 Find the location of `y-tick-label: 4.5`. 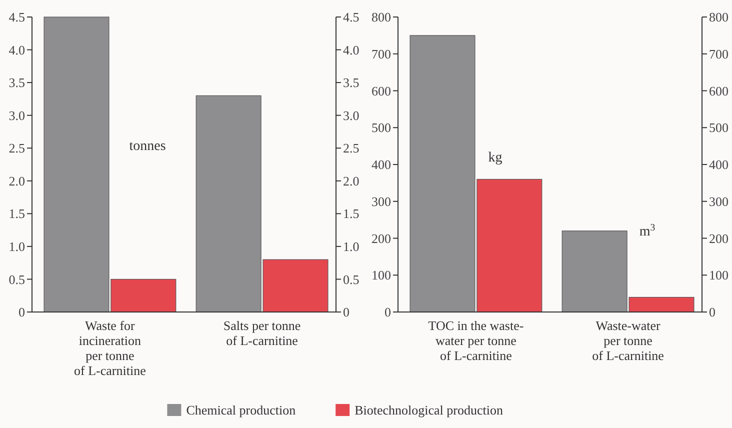

y-tick-label: 4.5 is located at coordinates (16, 17).